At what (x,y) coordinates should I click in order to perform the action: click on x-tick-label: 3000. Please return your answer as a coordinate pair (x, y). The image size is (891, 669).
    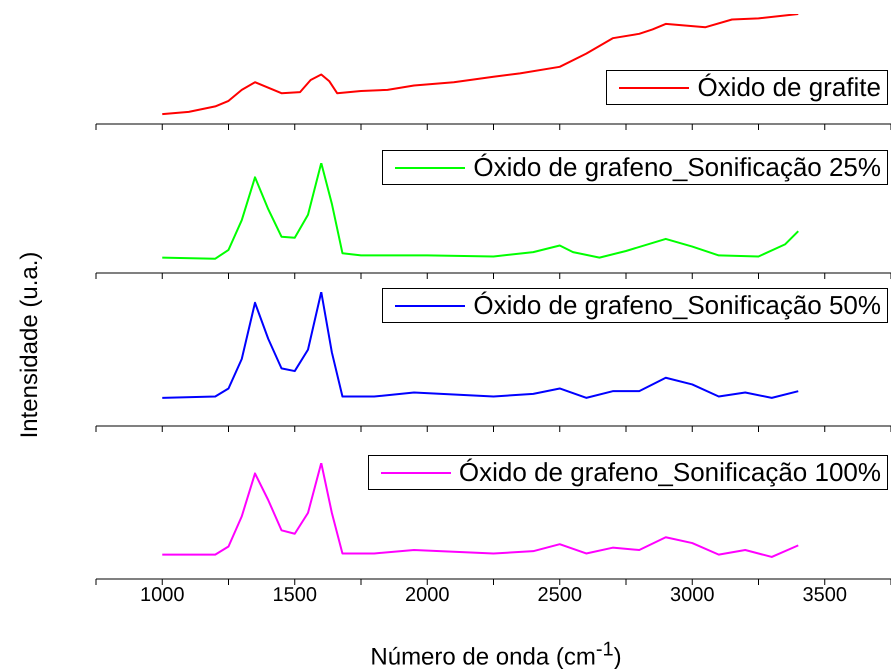
    Looking at the image, I should click on (692, 595).